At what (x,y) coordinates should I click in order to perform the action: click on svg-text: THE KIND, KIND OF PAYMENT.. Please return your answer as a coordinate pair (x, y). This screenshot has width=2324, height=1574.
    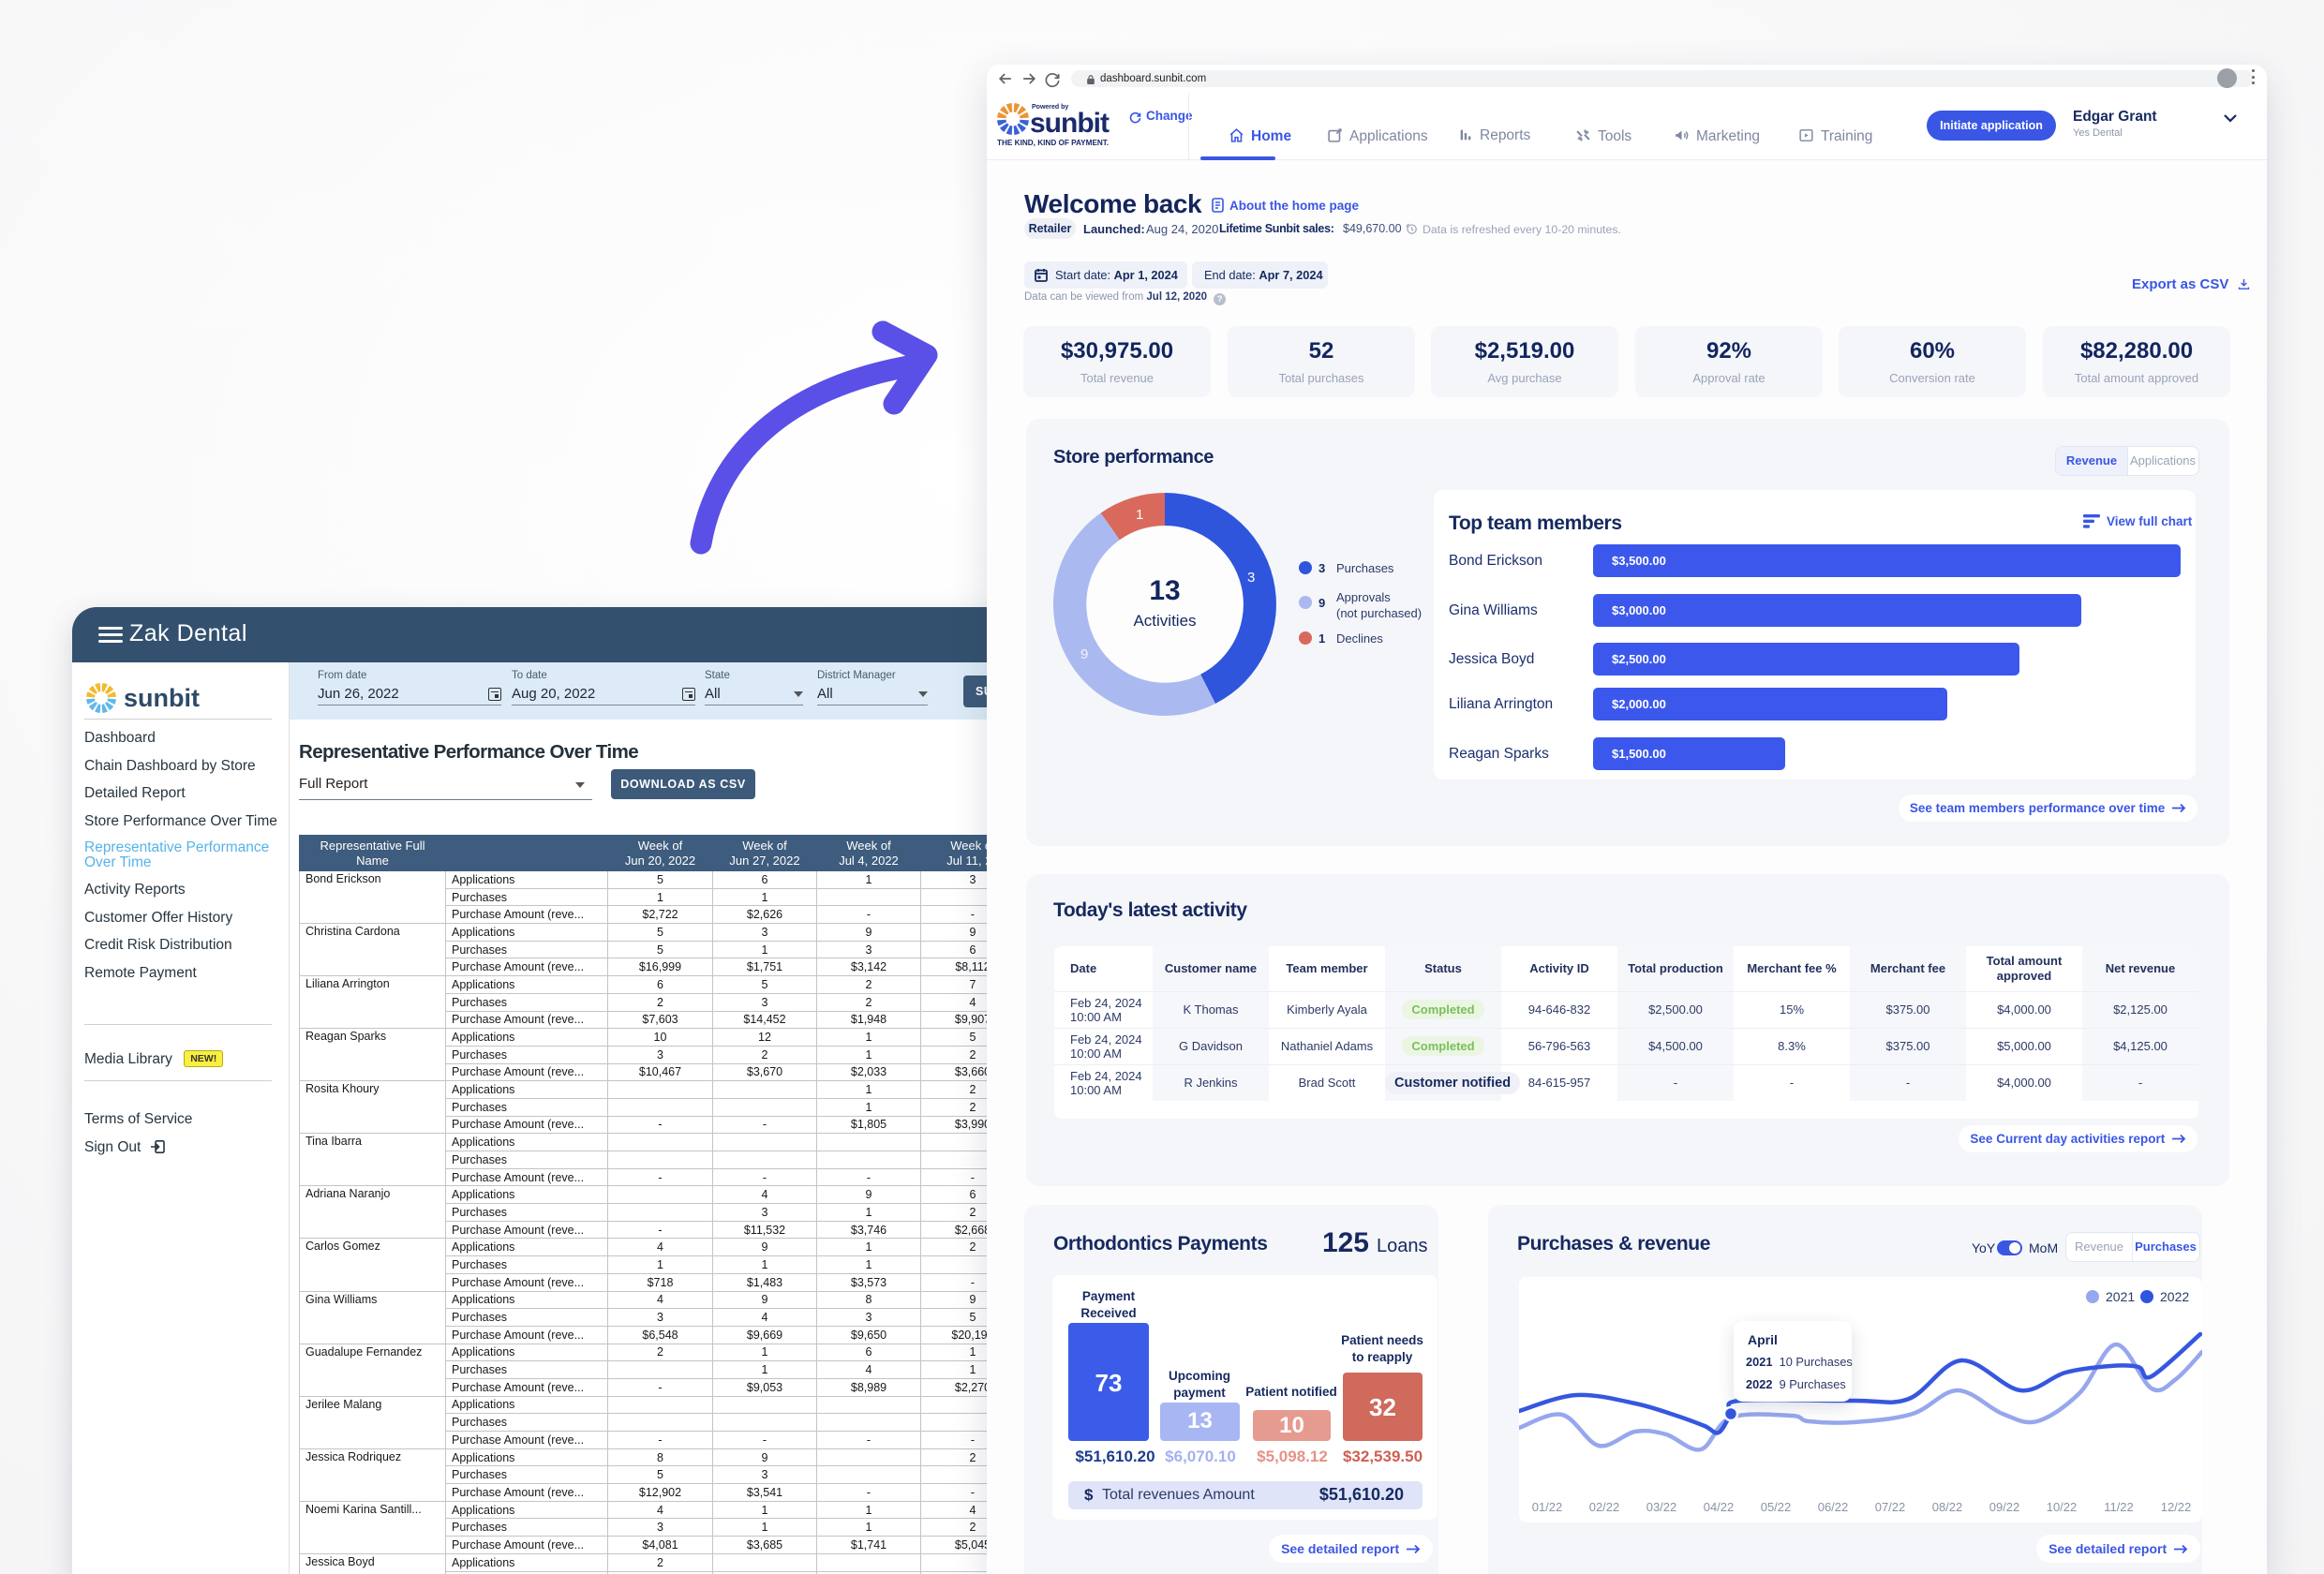
    Looking at the image, I should click on (1053, 143).